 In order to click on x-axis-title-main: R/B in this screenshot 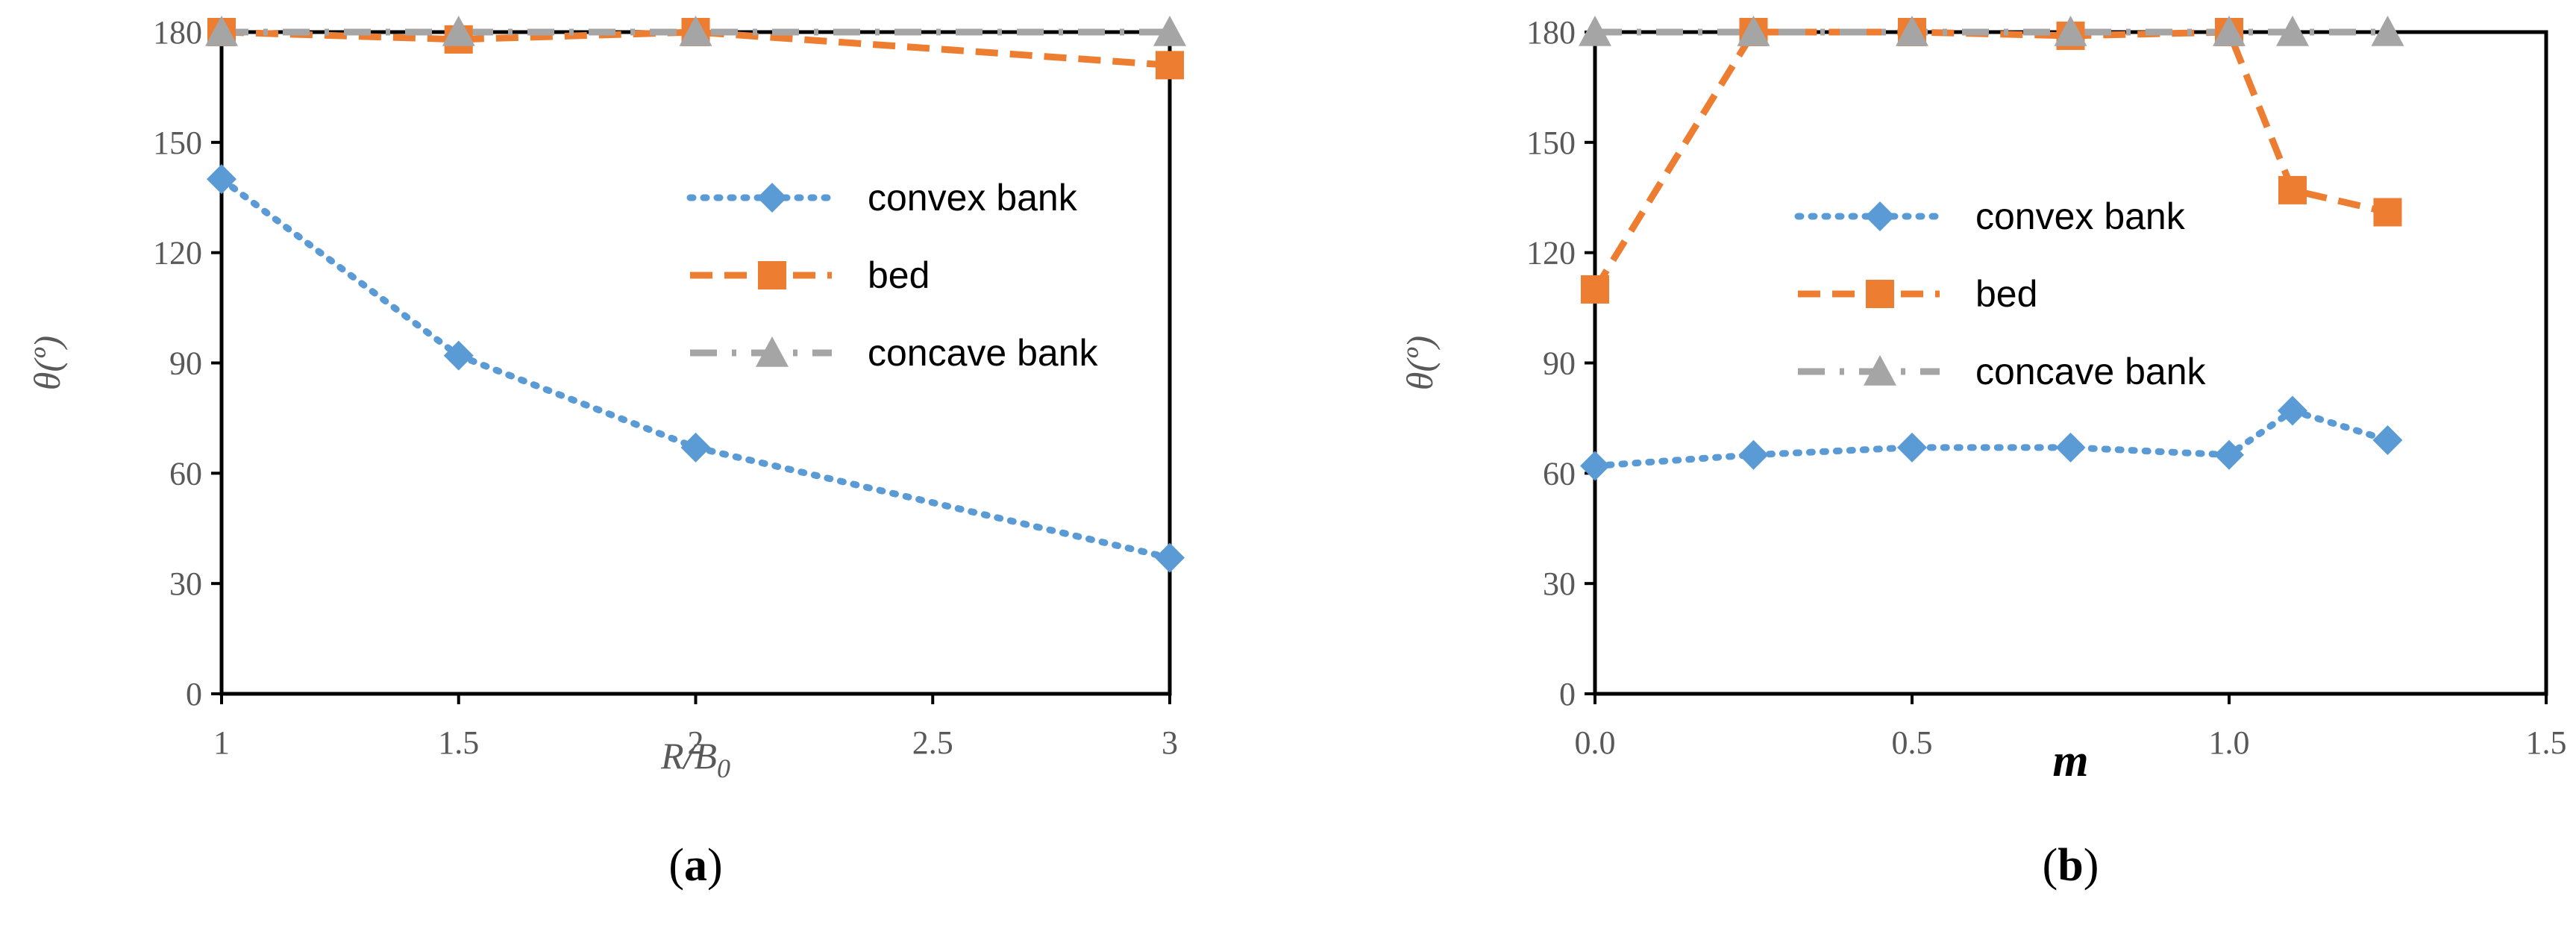, I will do `click(688, 756)`.